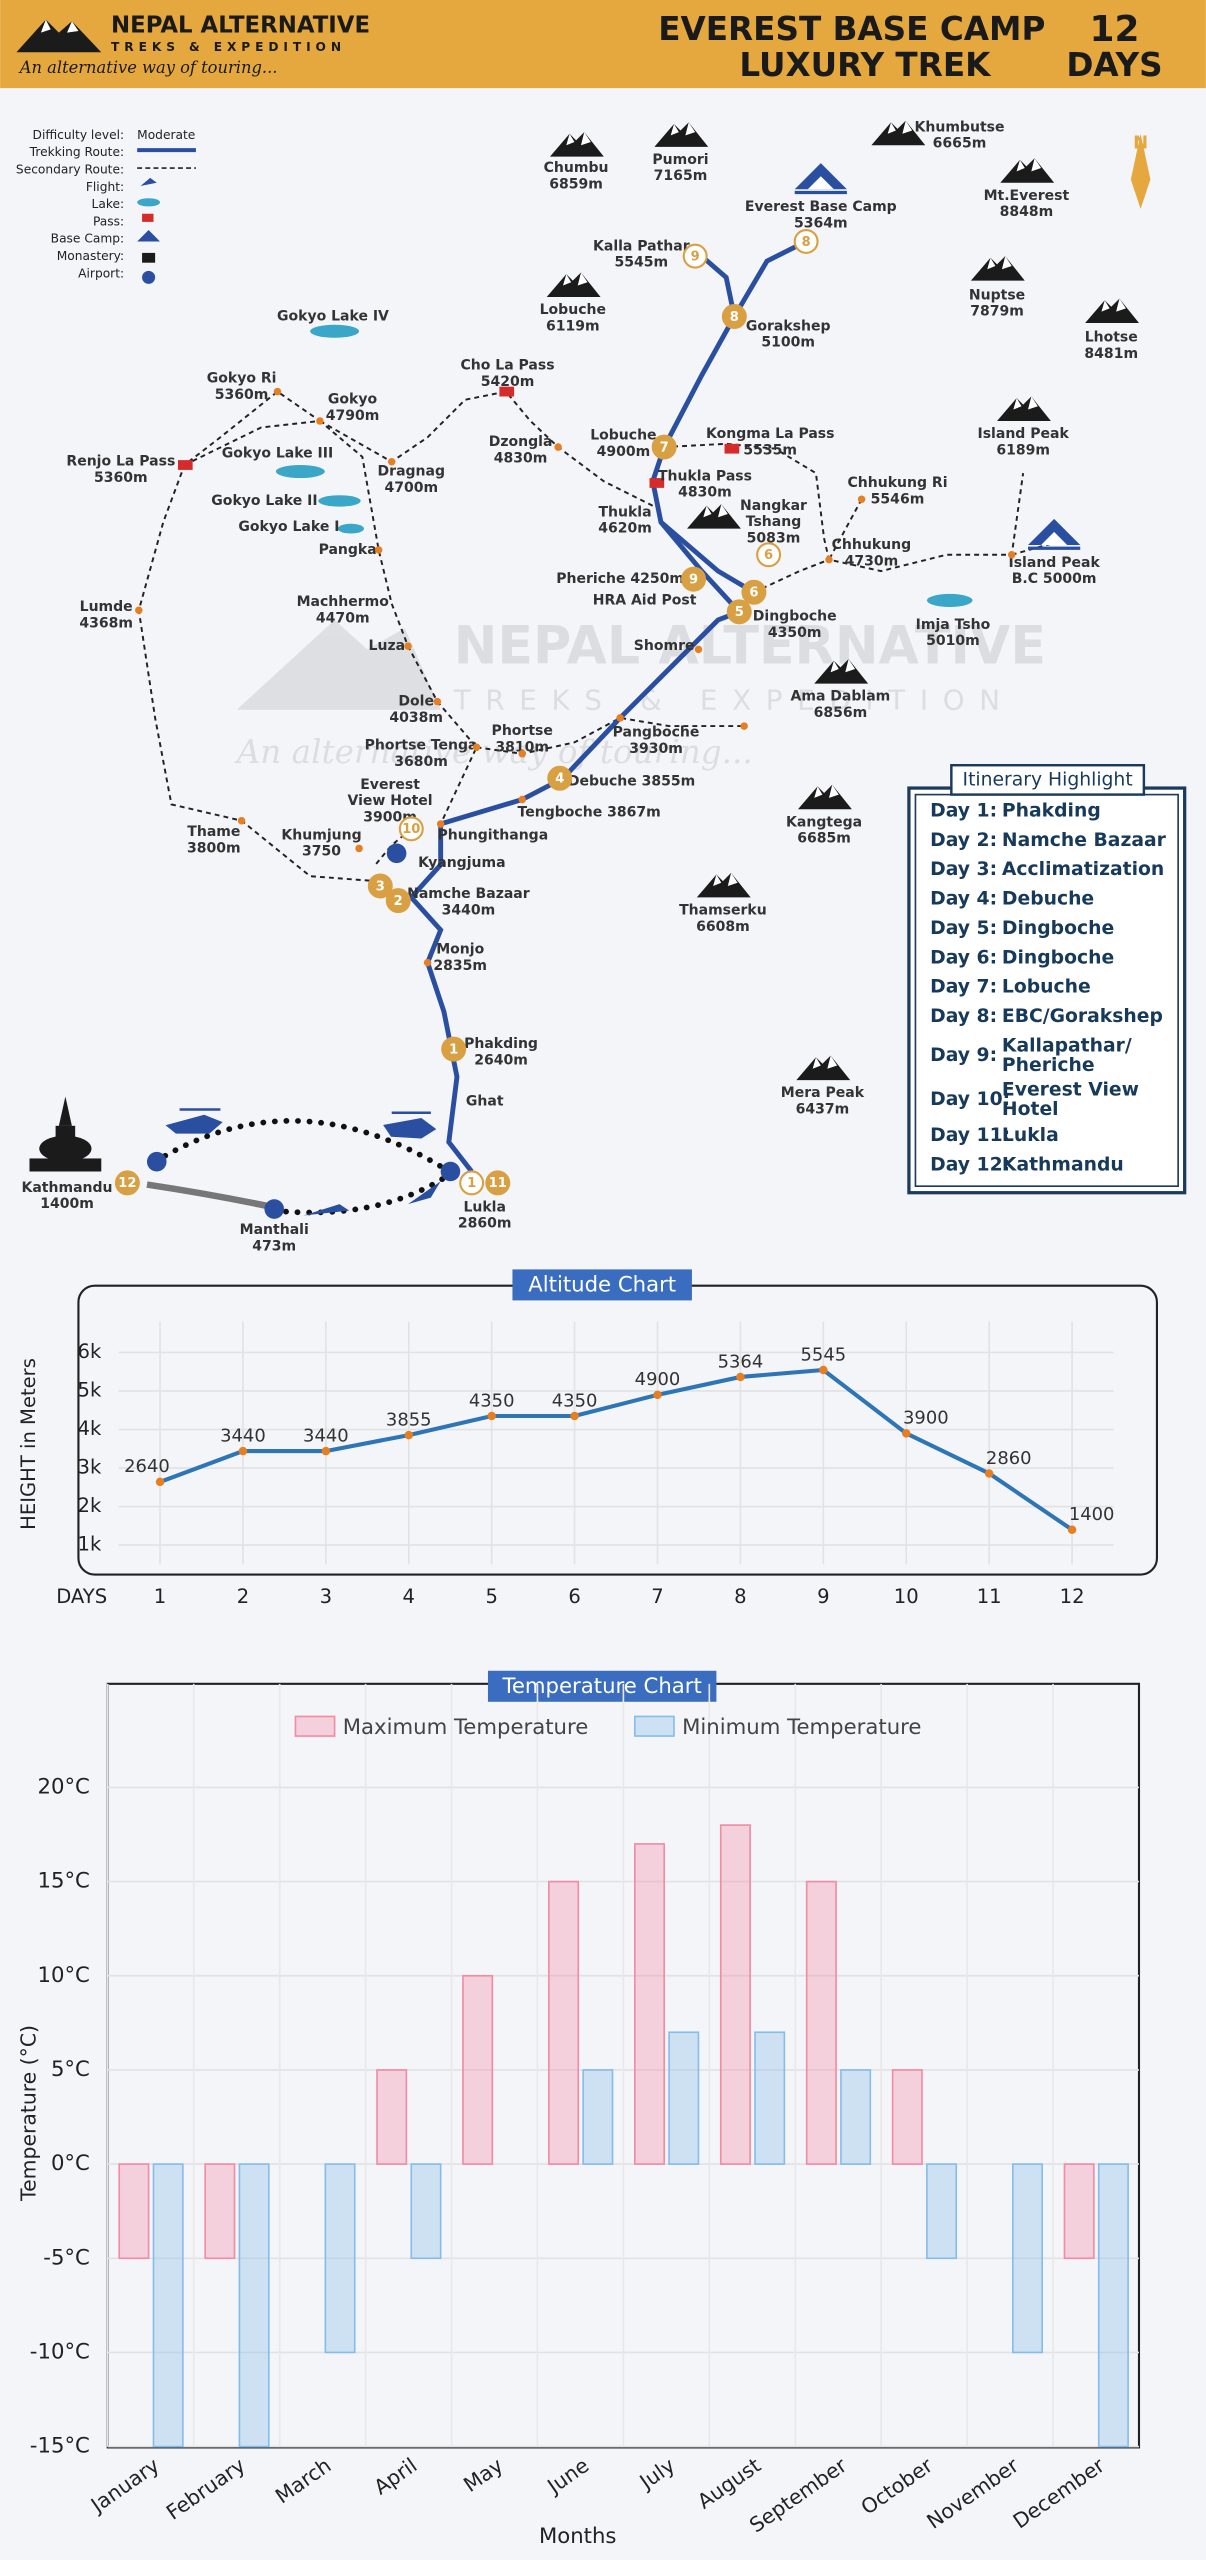  I want to click on legend-label: Trekking Route:, so click(76, 152).